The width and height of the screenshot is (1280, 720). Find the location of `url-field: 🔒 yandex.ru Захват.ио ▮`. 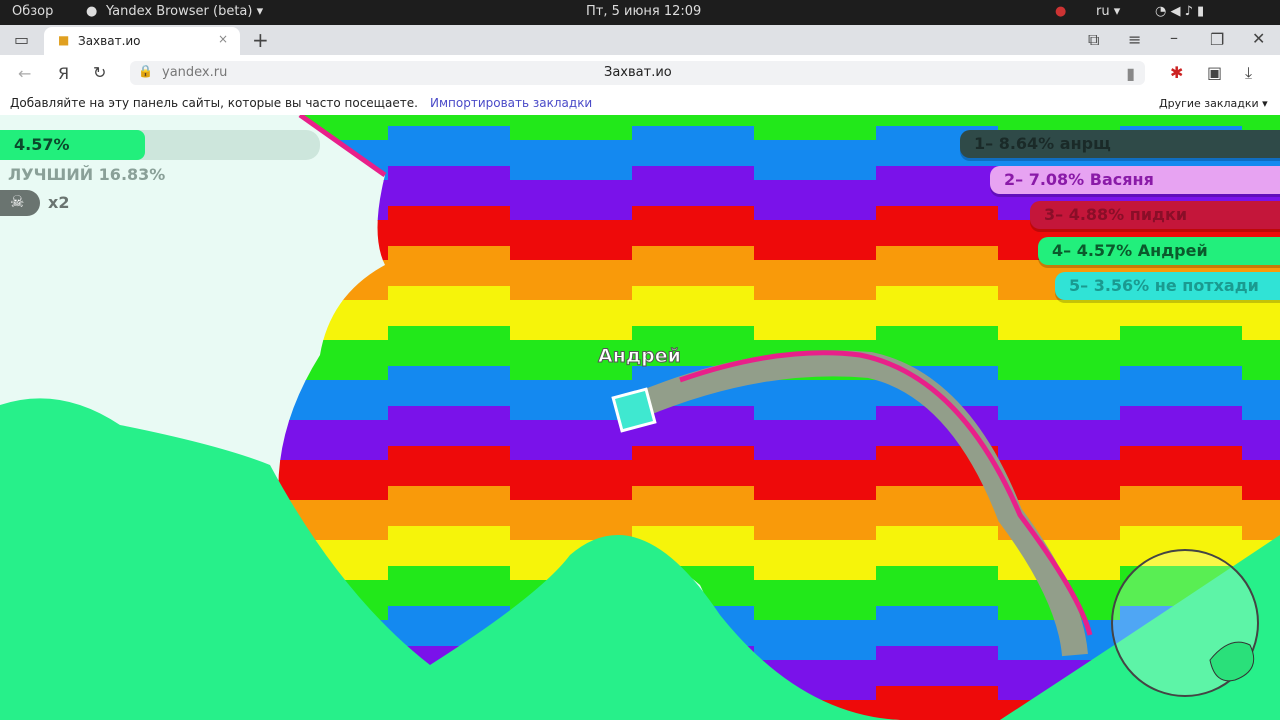

url-field: 🔒 yandex.ru Захват.ио ▮ is located at coordinates (637, 73).